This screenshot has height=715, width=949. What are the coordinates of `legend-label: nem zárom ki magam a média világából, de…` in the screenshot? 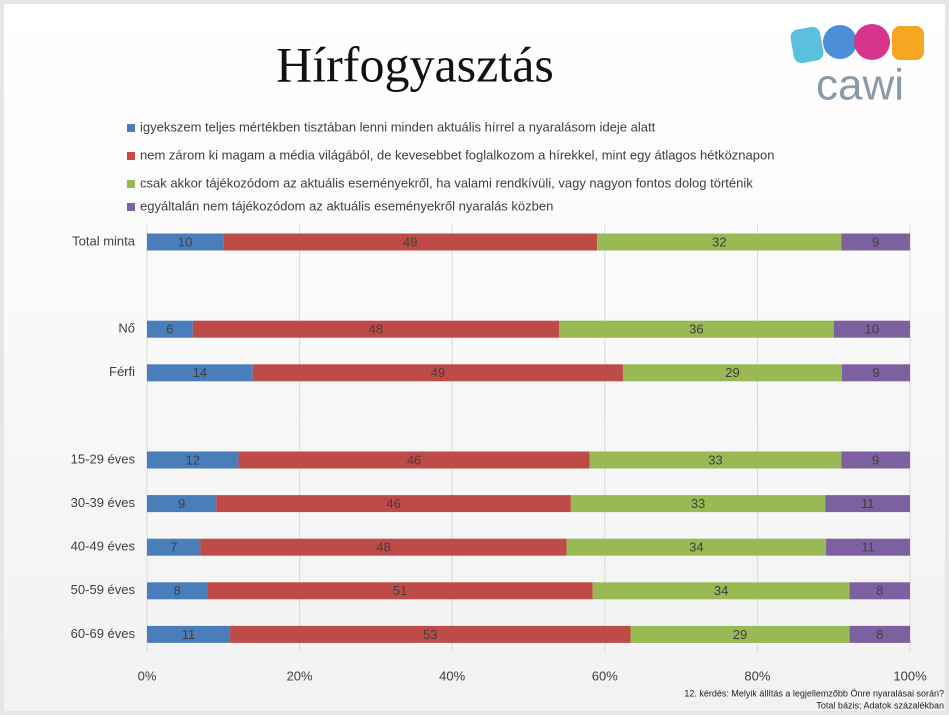 It's located at (457, 154).